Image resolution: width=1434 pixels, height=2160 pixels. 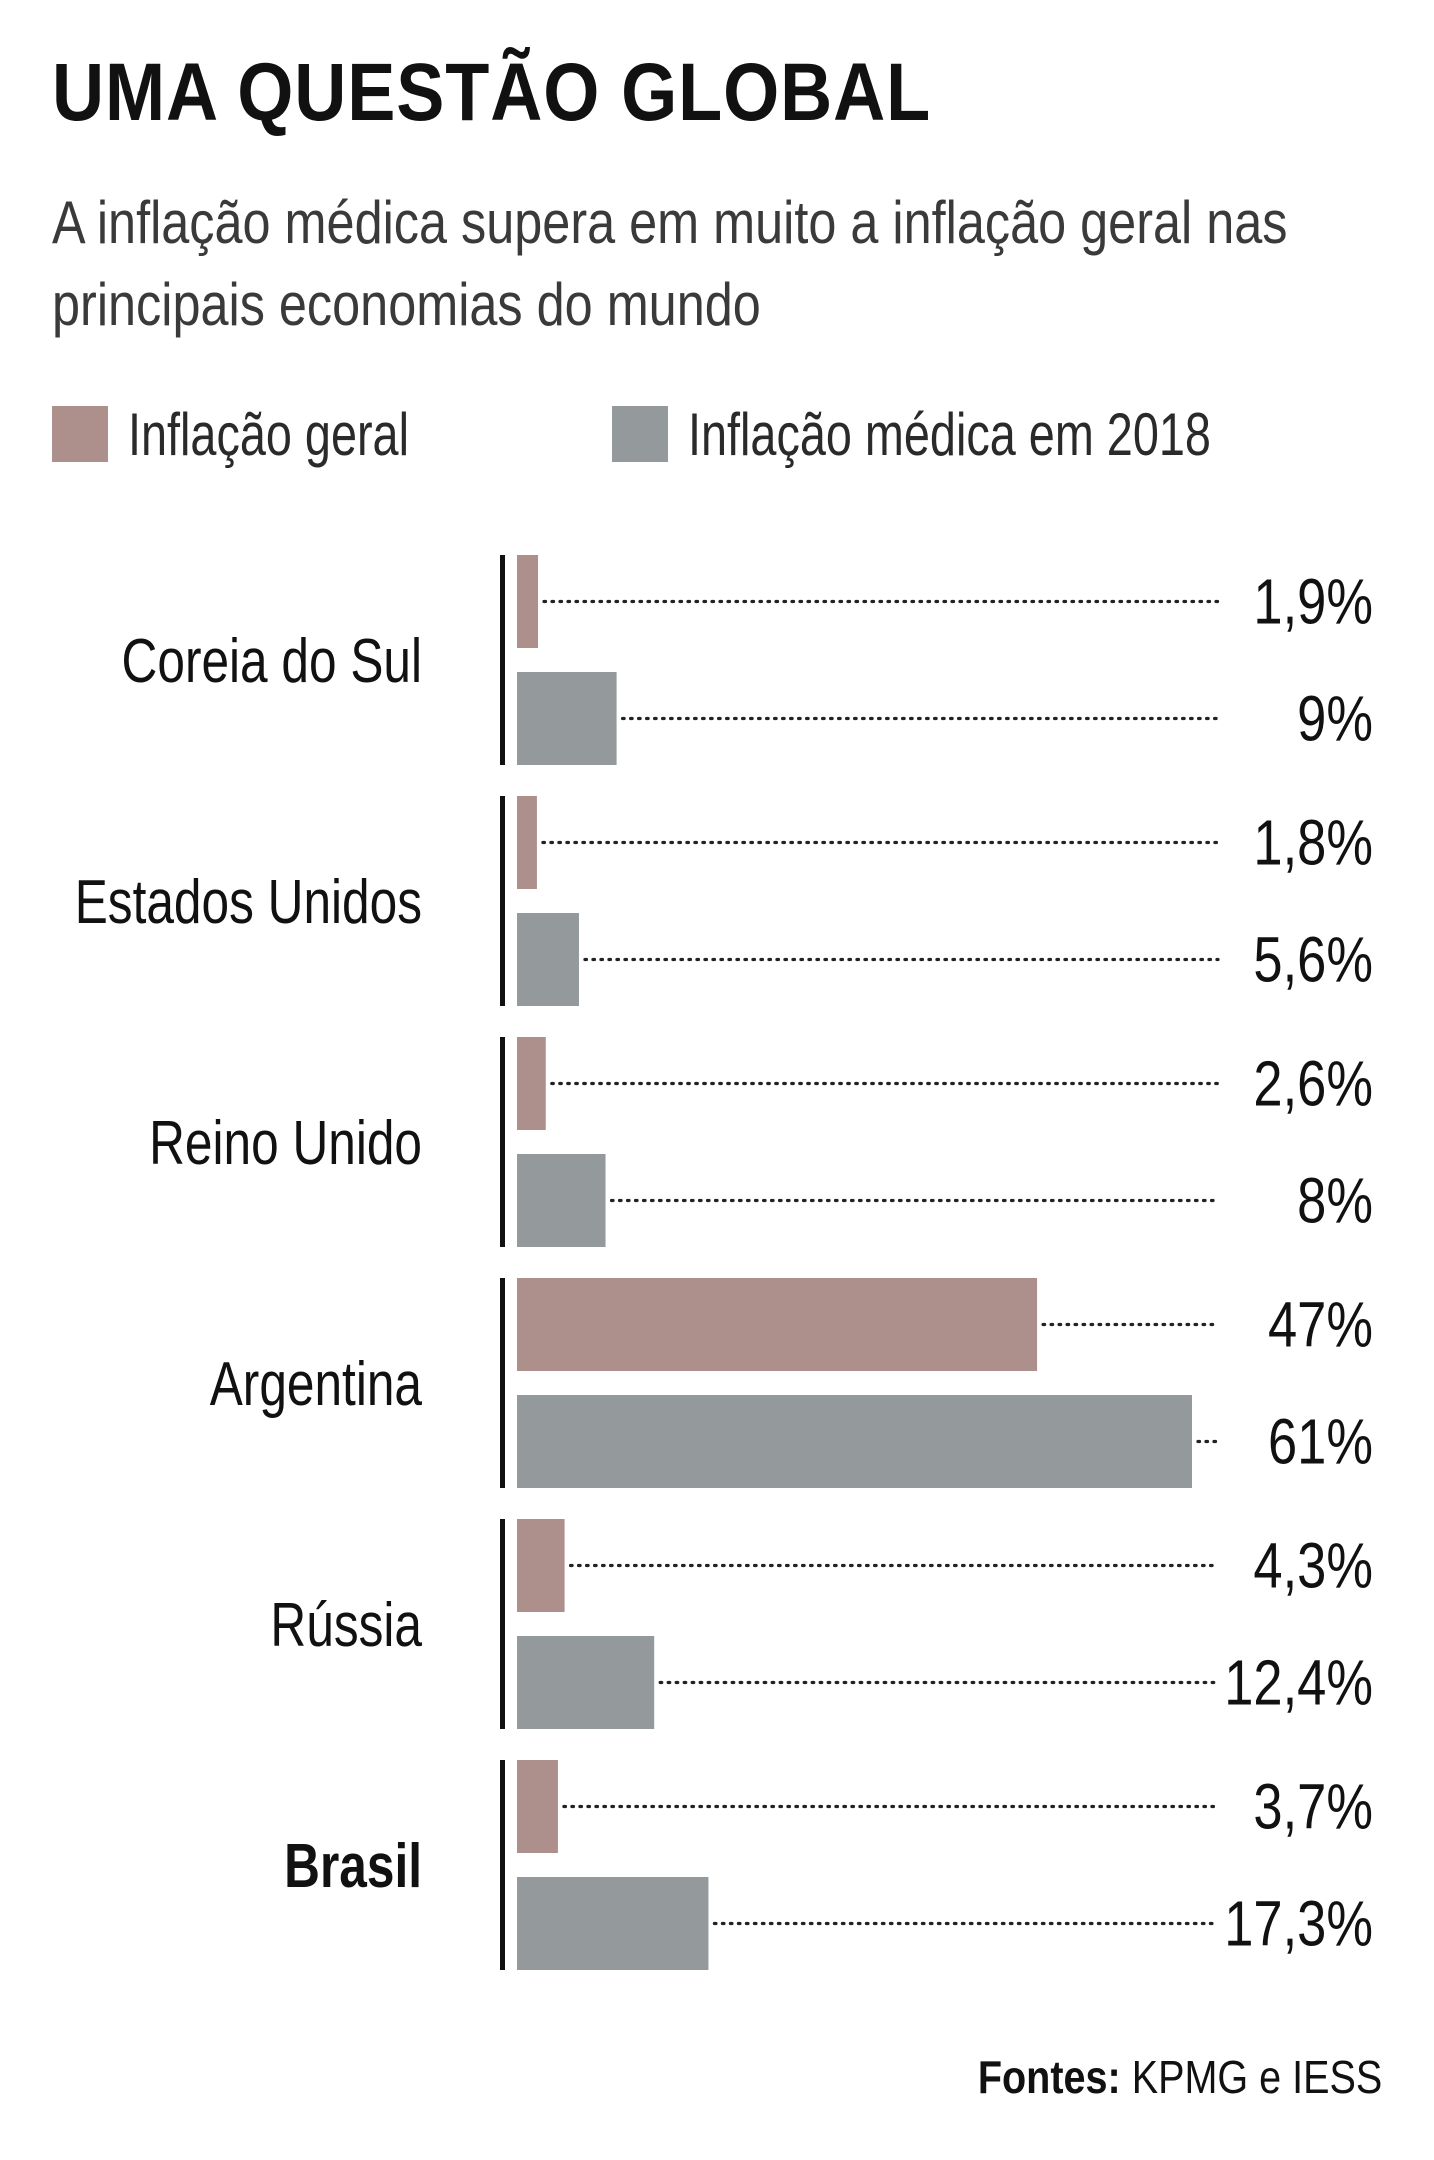 What do you see at coordinates (316, 1384) in the screenshot?
I see `category-label-argentina: Argentina` at bounding box center [316, 1384].